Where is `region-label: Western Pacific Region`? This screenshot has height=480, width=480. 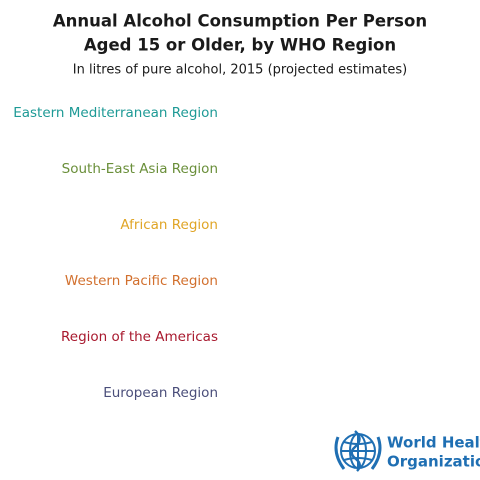
region-label: Western Pacific Region is located at coordinates (141, 281).